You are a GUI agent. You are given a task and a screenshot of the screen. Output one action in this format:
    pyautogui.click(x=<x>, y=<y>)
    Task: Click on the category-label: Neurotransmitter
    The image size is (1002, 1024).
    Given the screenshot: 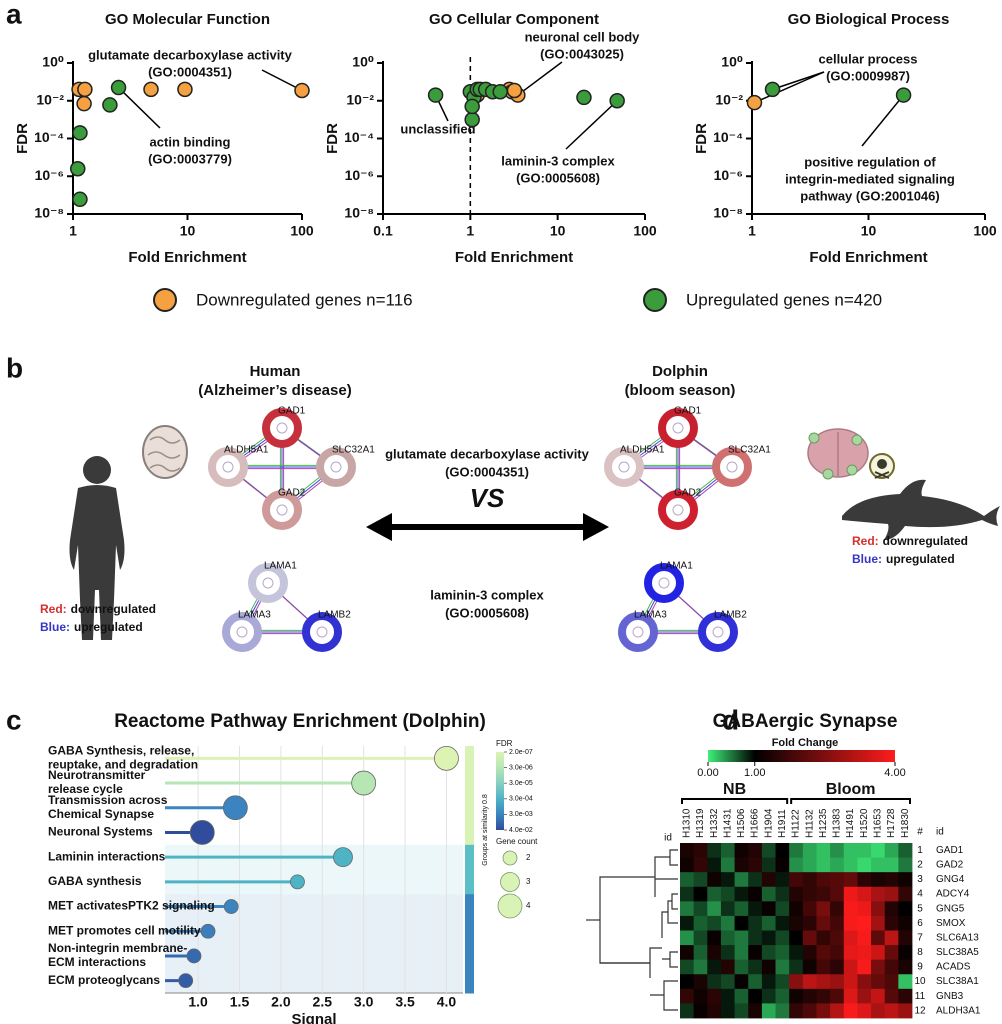 What is the action you would take?
    pyautogui.click(x=97, y=775)
    